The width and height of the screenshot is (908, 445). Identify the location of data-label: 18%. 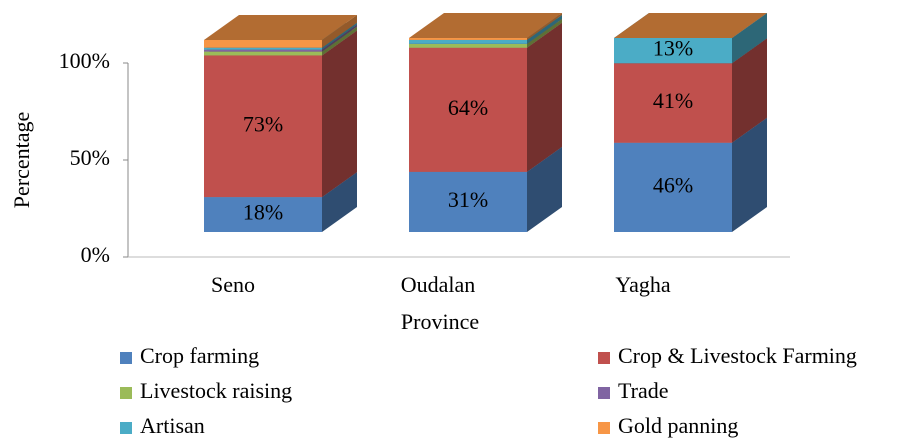
(263, 212).